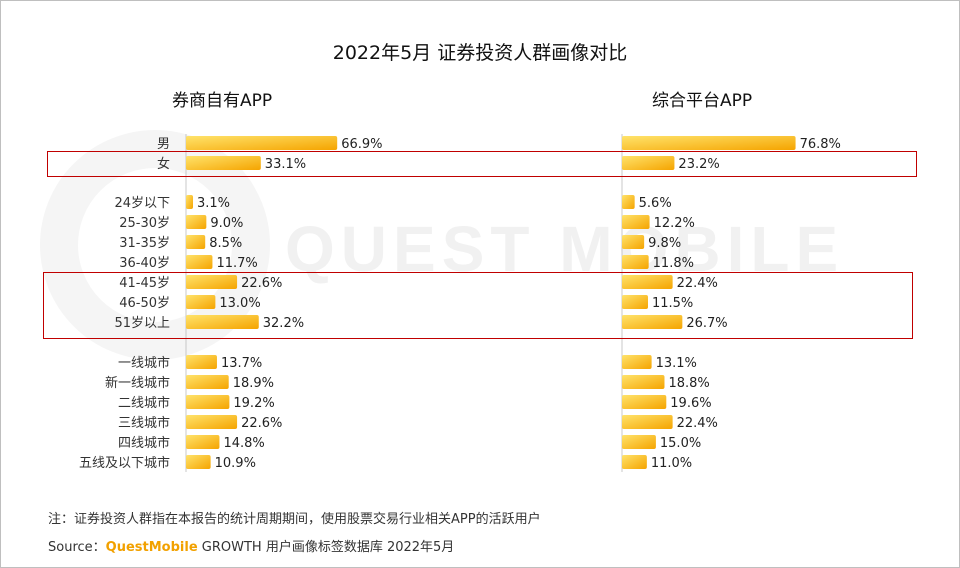 The height and width of the screenshot is (568, 960). I want to click on left-value-label: 19.2%, so click(253, 403).